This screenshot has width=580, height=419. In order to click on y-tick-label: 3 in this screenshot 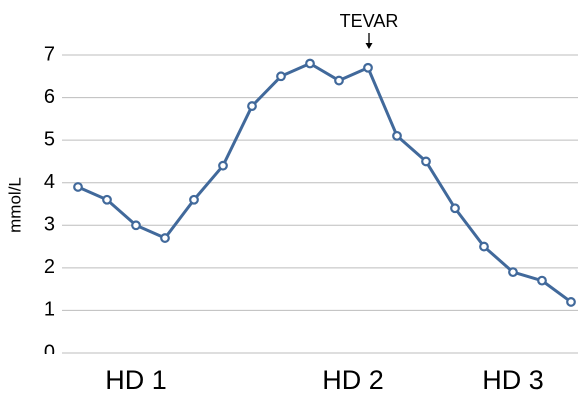, I will do `click(49, 225)`.